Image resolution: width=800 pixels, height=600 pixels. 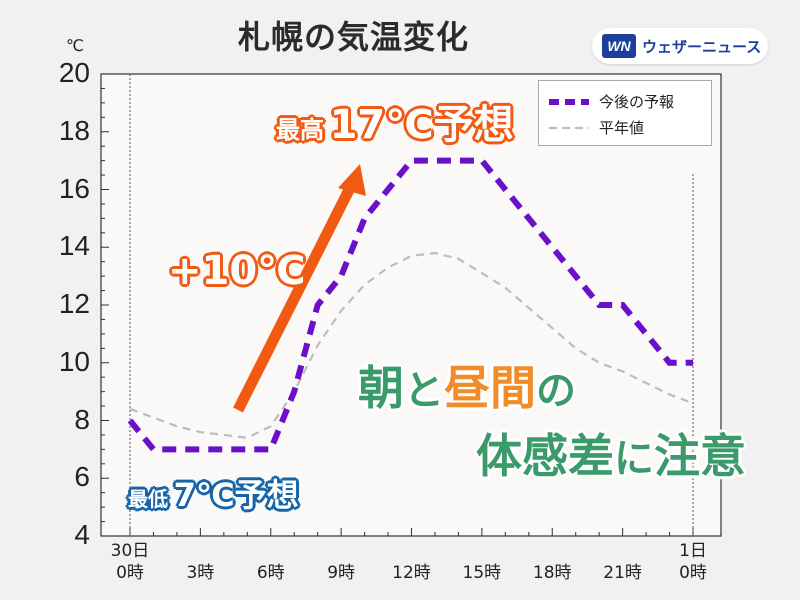 I want to click on x-tick-label: 30日 0時, so click(x=130, y=562).